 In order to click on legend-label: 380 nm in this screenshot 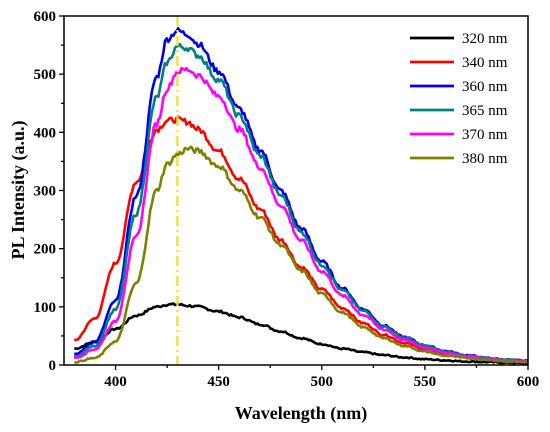, I will do `click(485, 159)`.